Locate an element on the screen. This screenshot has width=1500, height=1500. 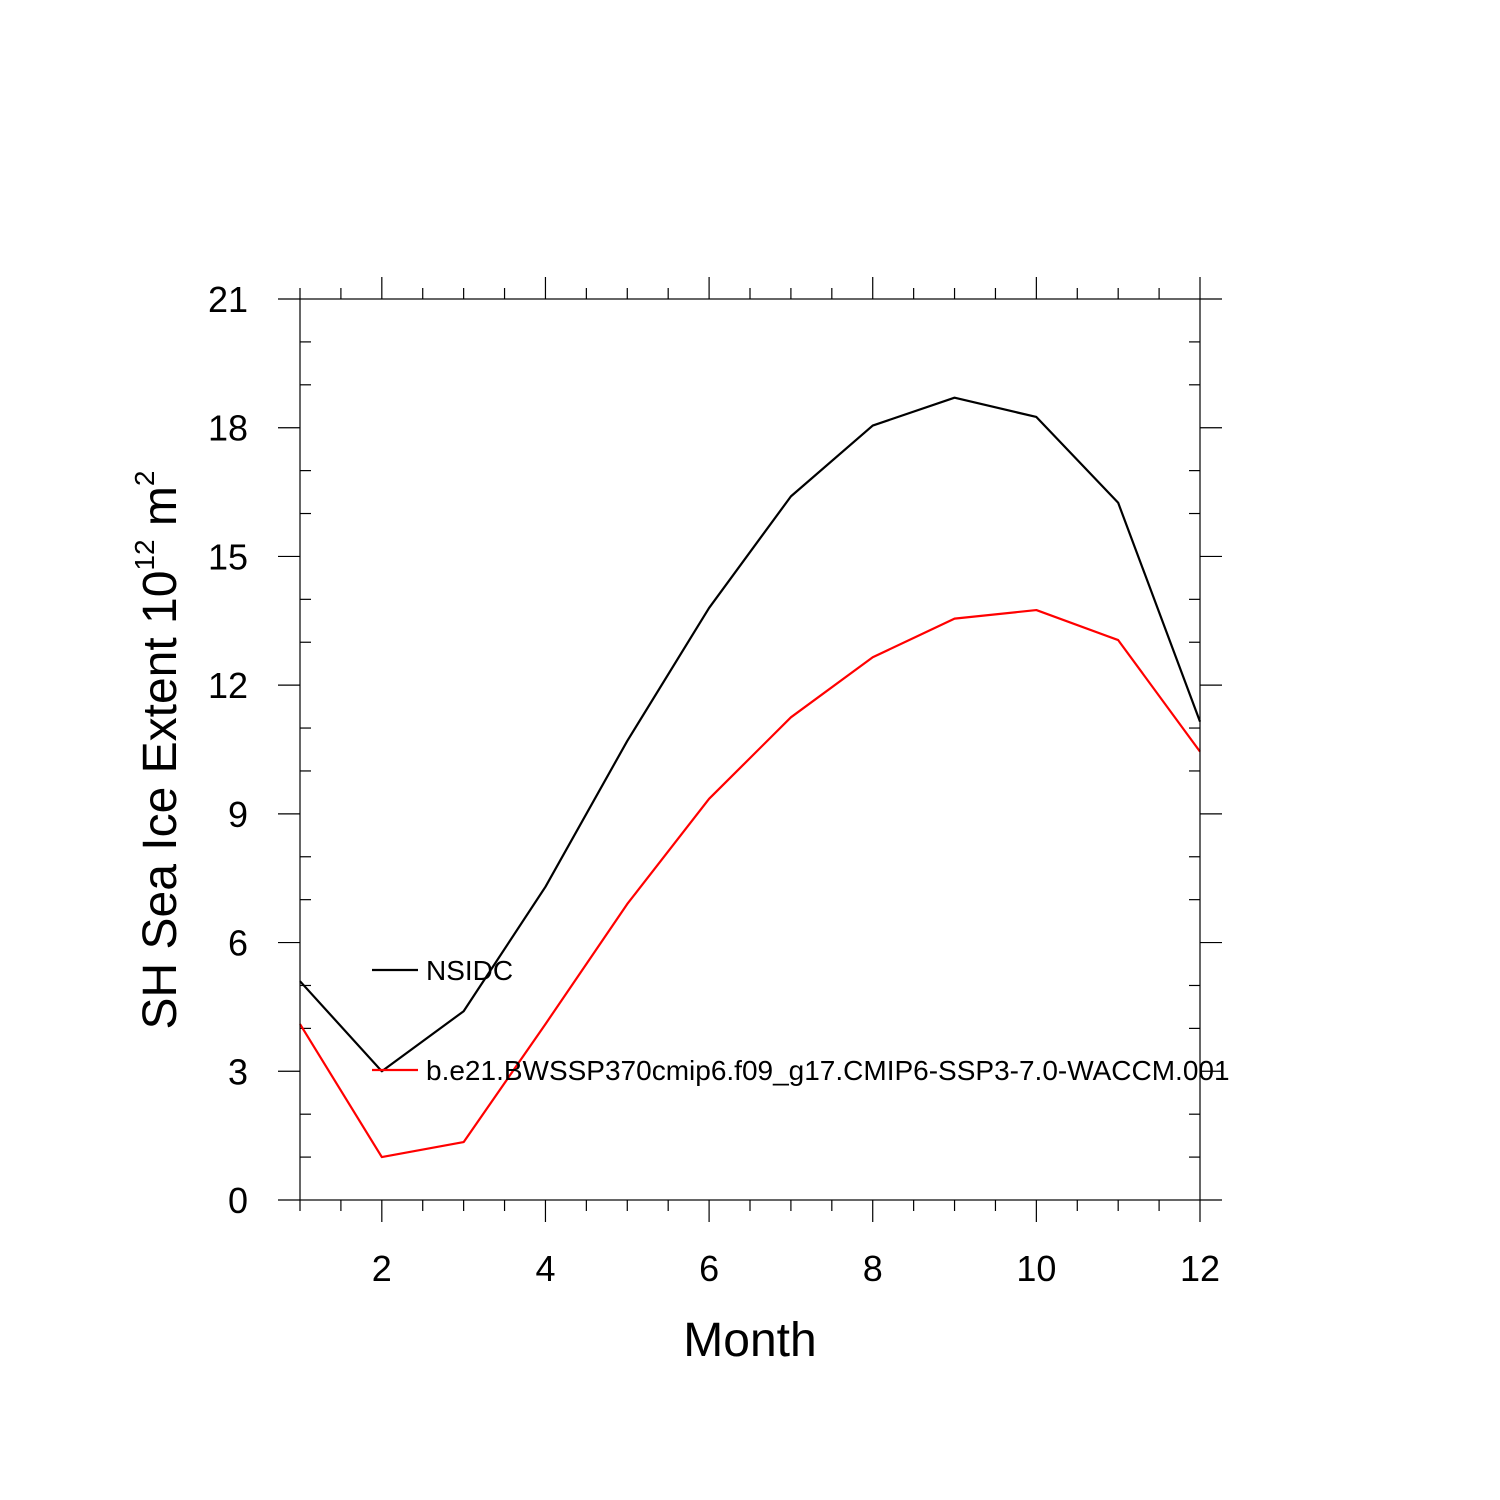
y-axis-title: SH Sea Ice Extent 1012 m2 is located at coordinates (158, 750).